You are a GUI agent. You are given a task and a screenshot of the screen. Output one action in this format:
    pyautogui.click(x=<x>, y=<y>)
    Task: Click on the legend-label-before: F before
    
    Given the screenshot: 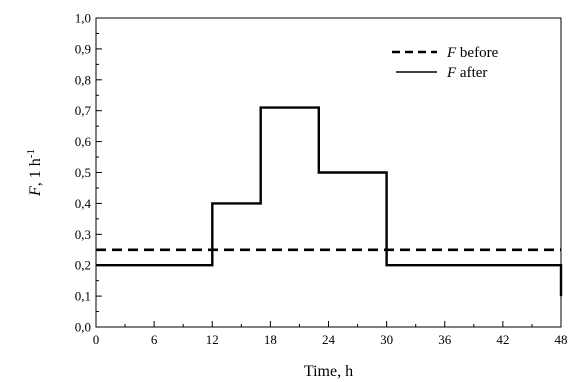 What is the action you would take?
    pyautogui.click(x=472, y=53)
    